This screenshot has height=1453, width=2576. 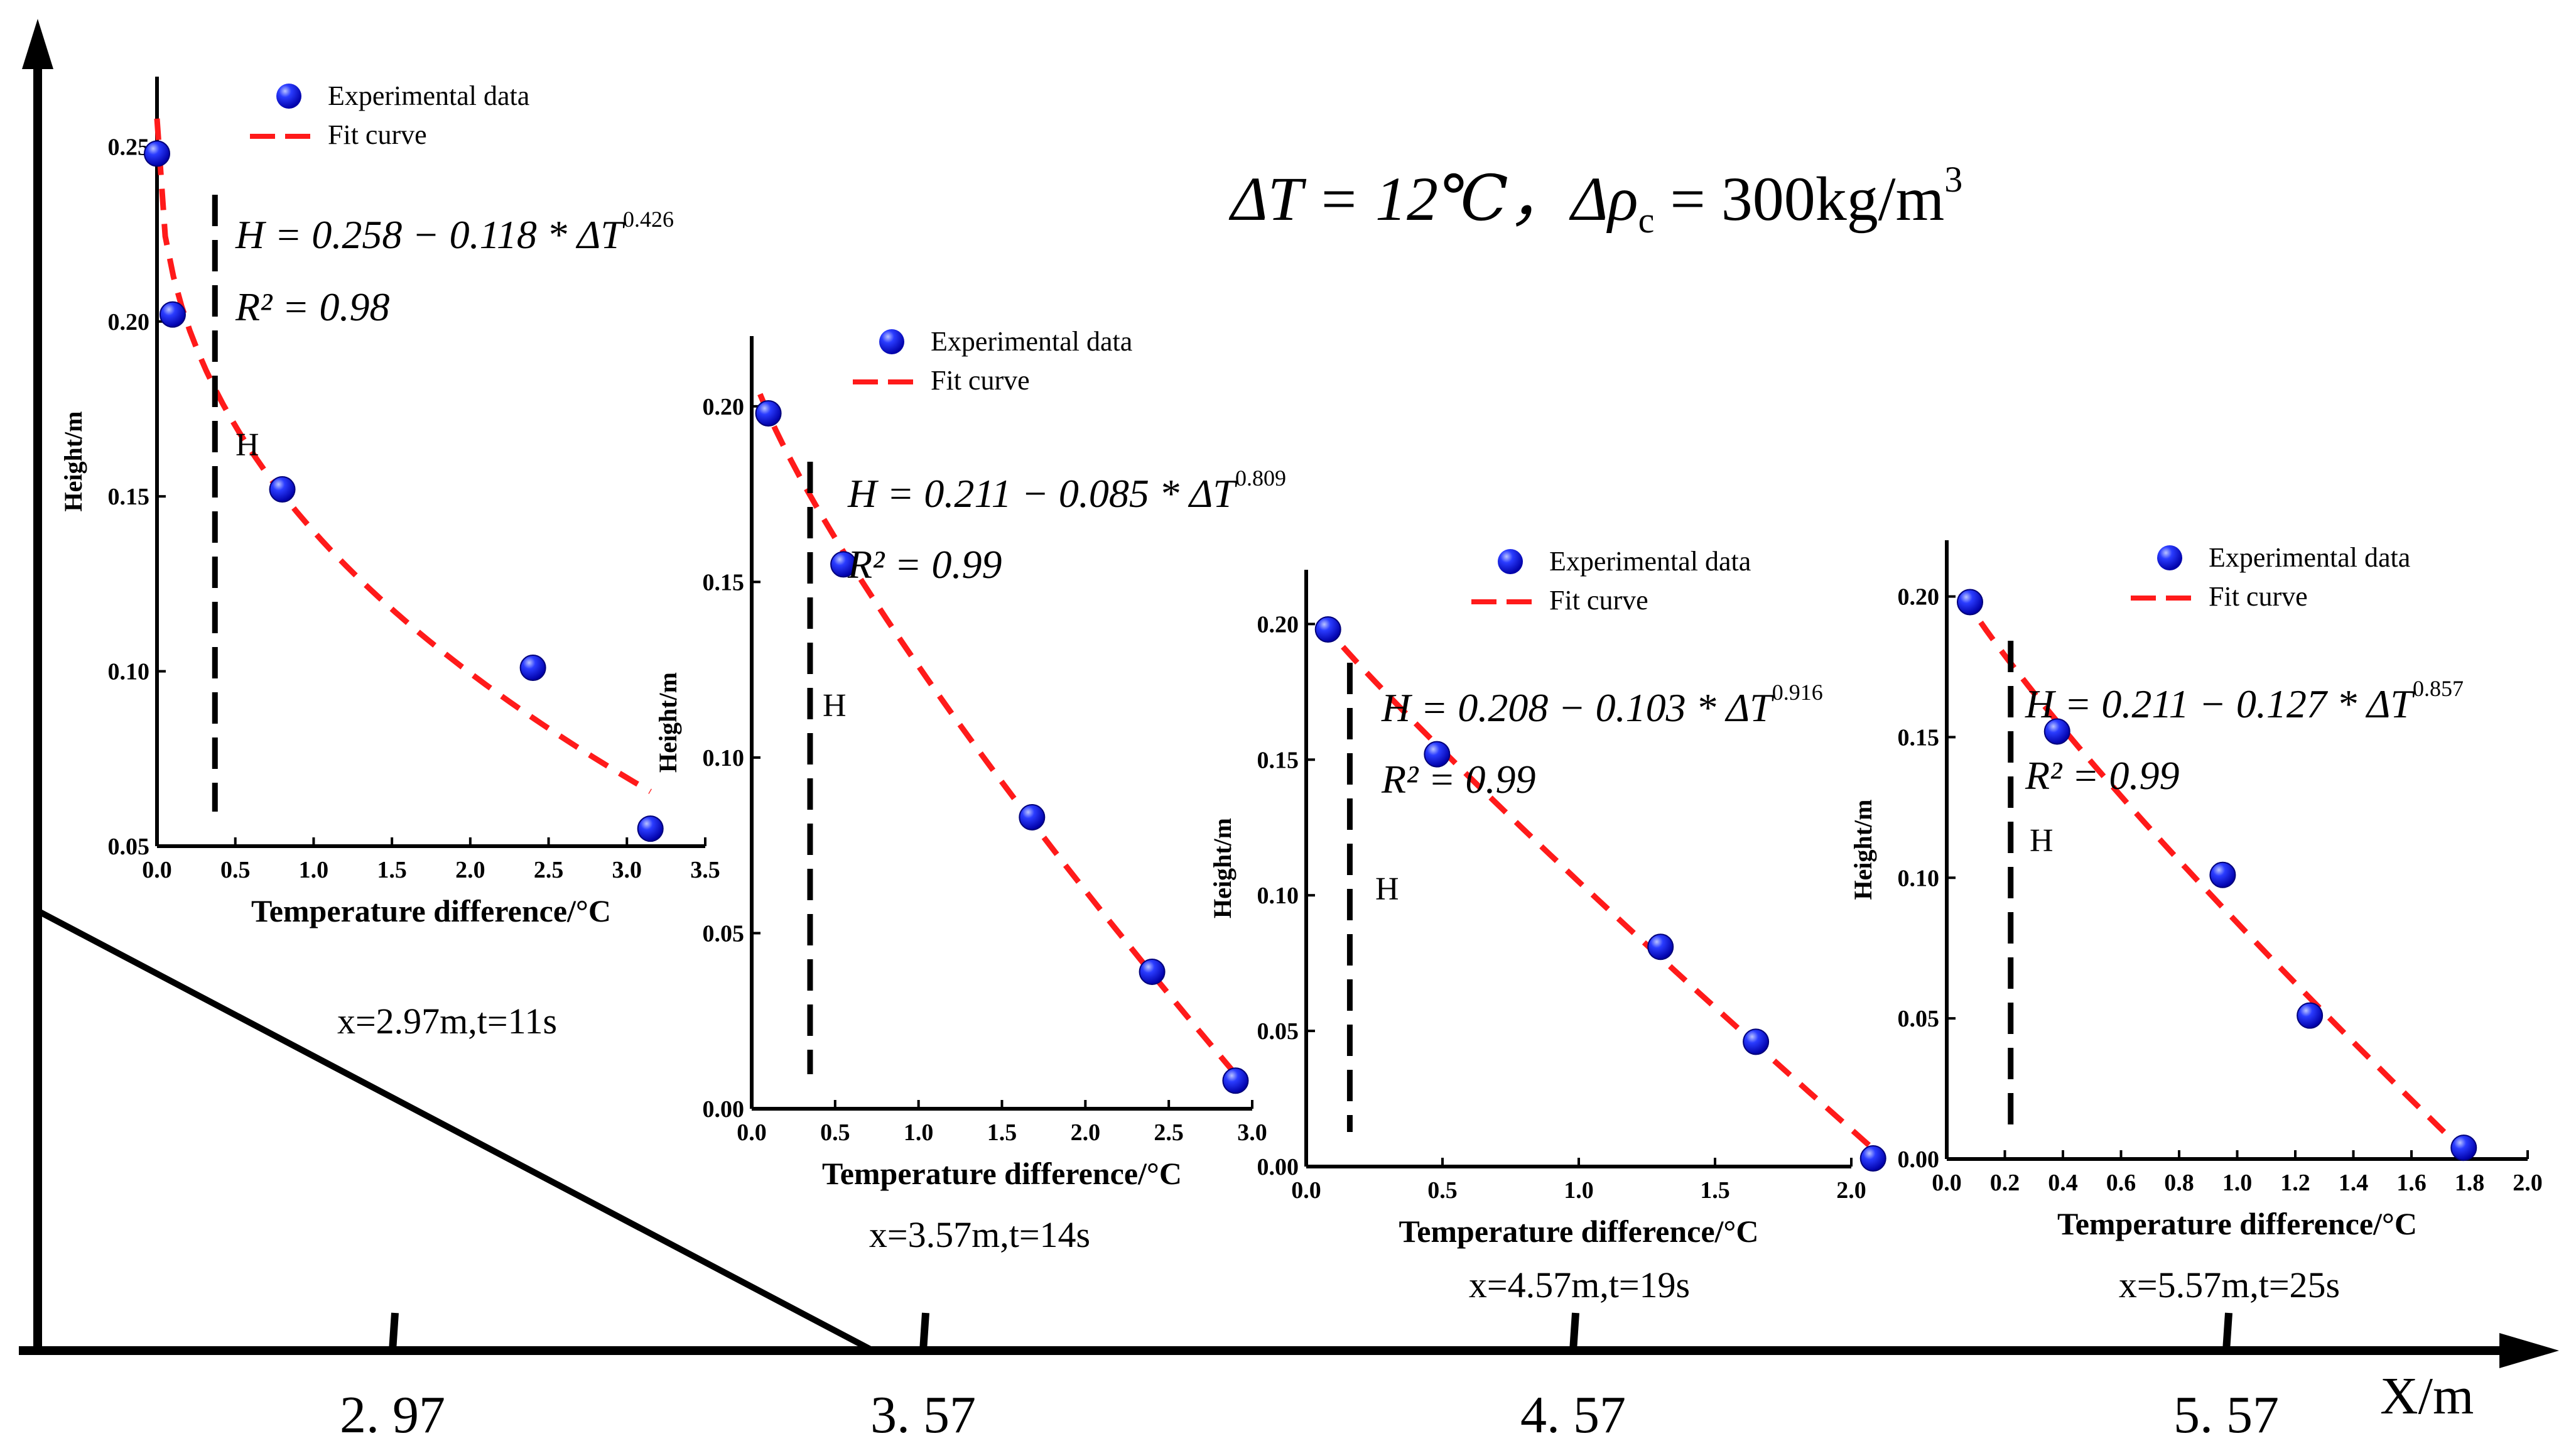 What do you see at coordinates (2229, 1285) in the screenshot?
I see `panel-caption: x=5.57m,t=25s` at bounding box center [2229, 1285].